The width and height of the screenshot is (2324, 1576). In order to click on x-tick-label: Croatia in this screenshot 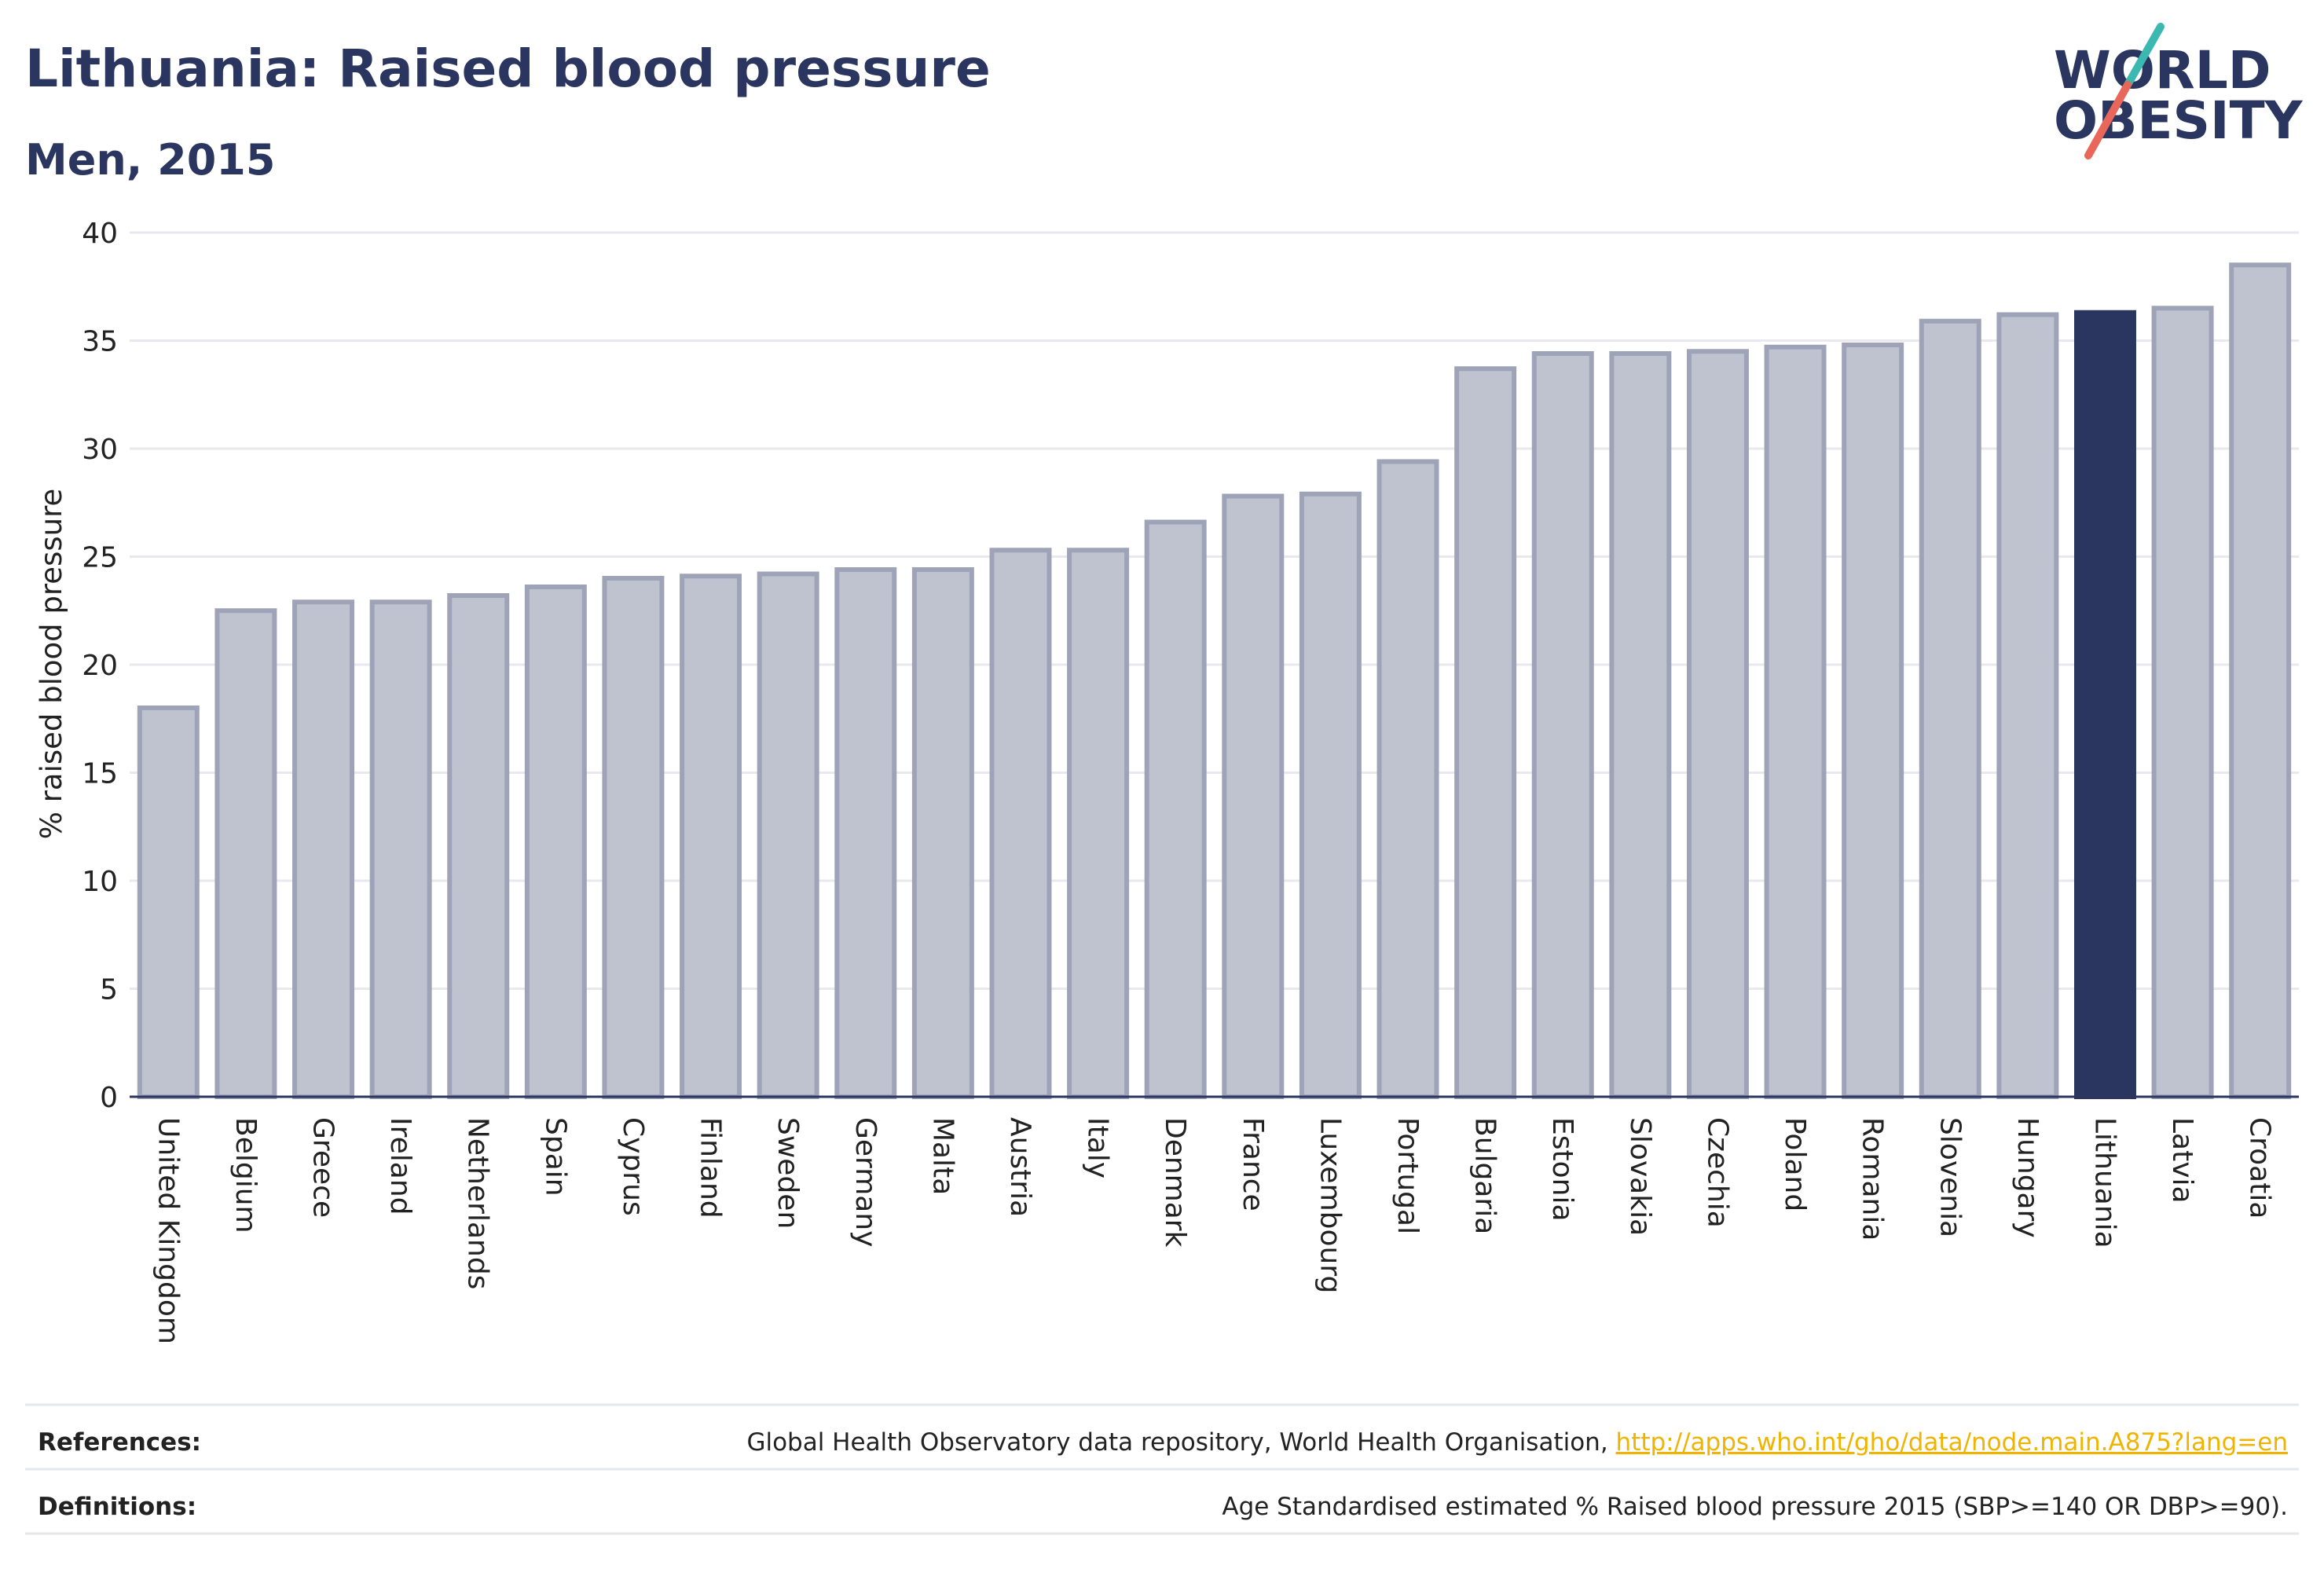, I will do `click(2260, 1168)`.